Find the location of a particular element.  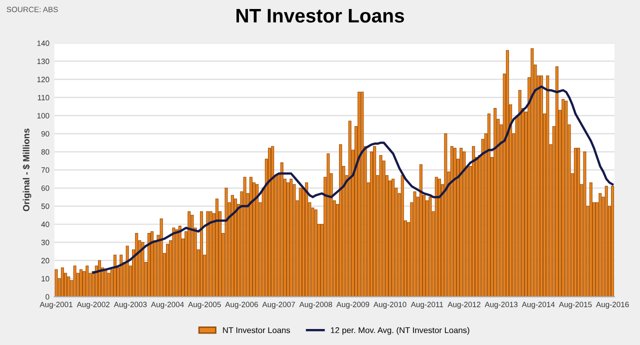

y-axis-title: Original - $ Millions is located at coordinates (27, 170).